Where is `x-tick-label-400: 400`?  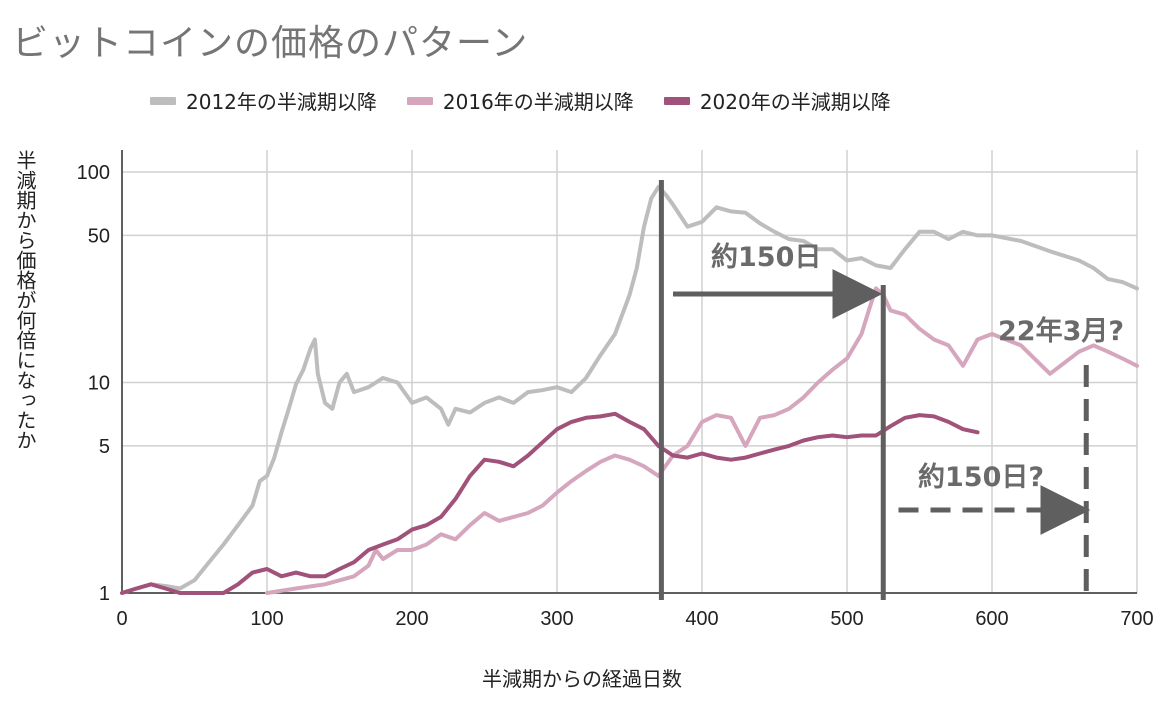
x-tick-label-400: 400 is located at coordinates (701, 619).